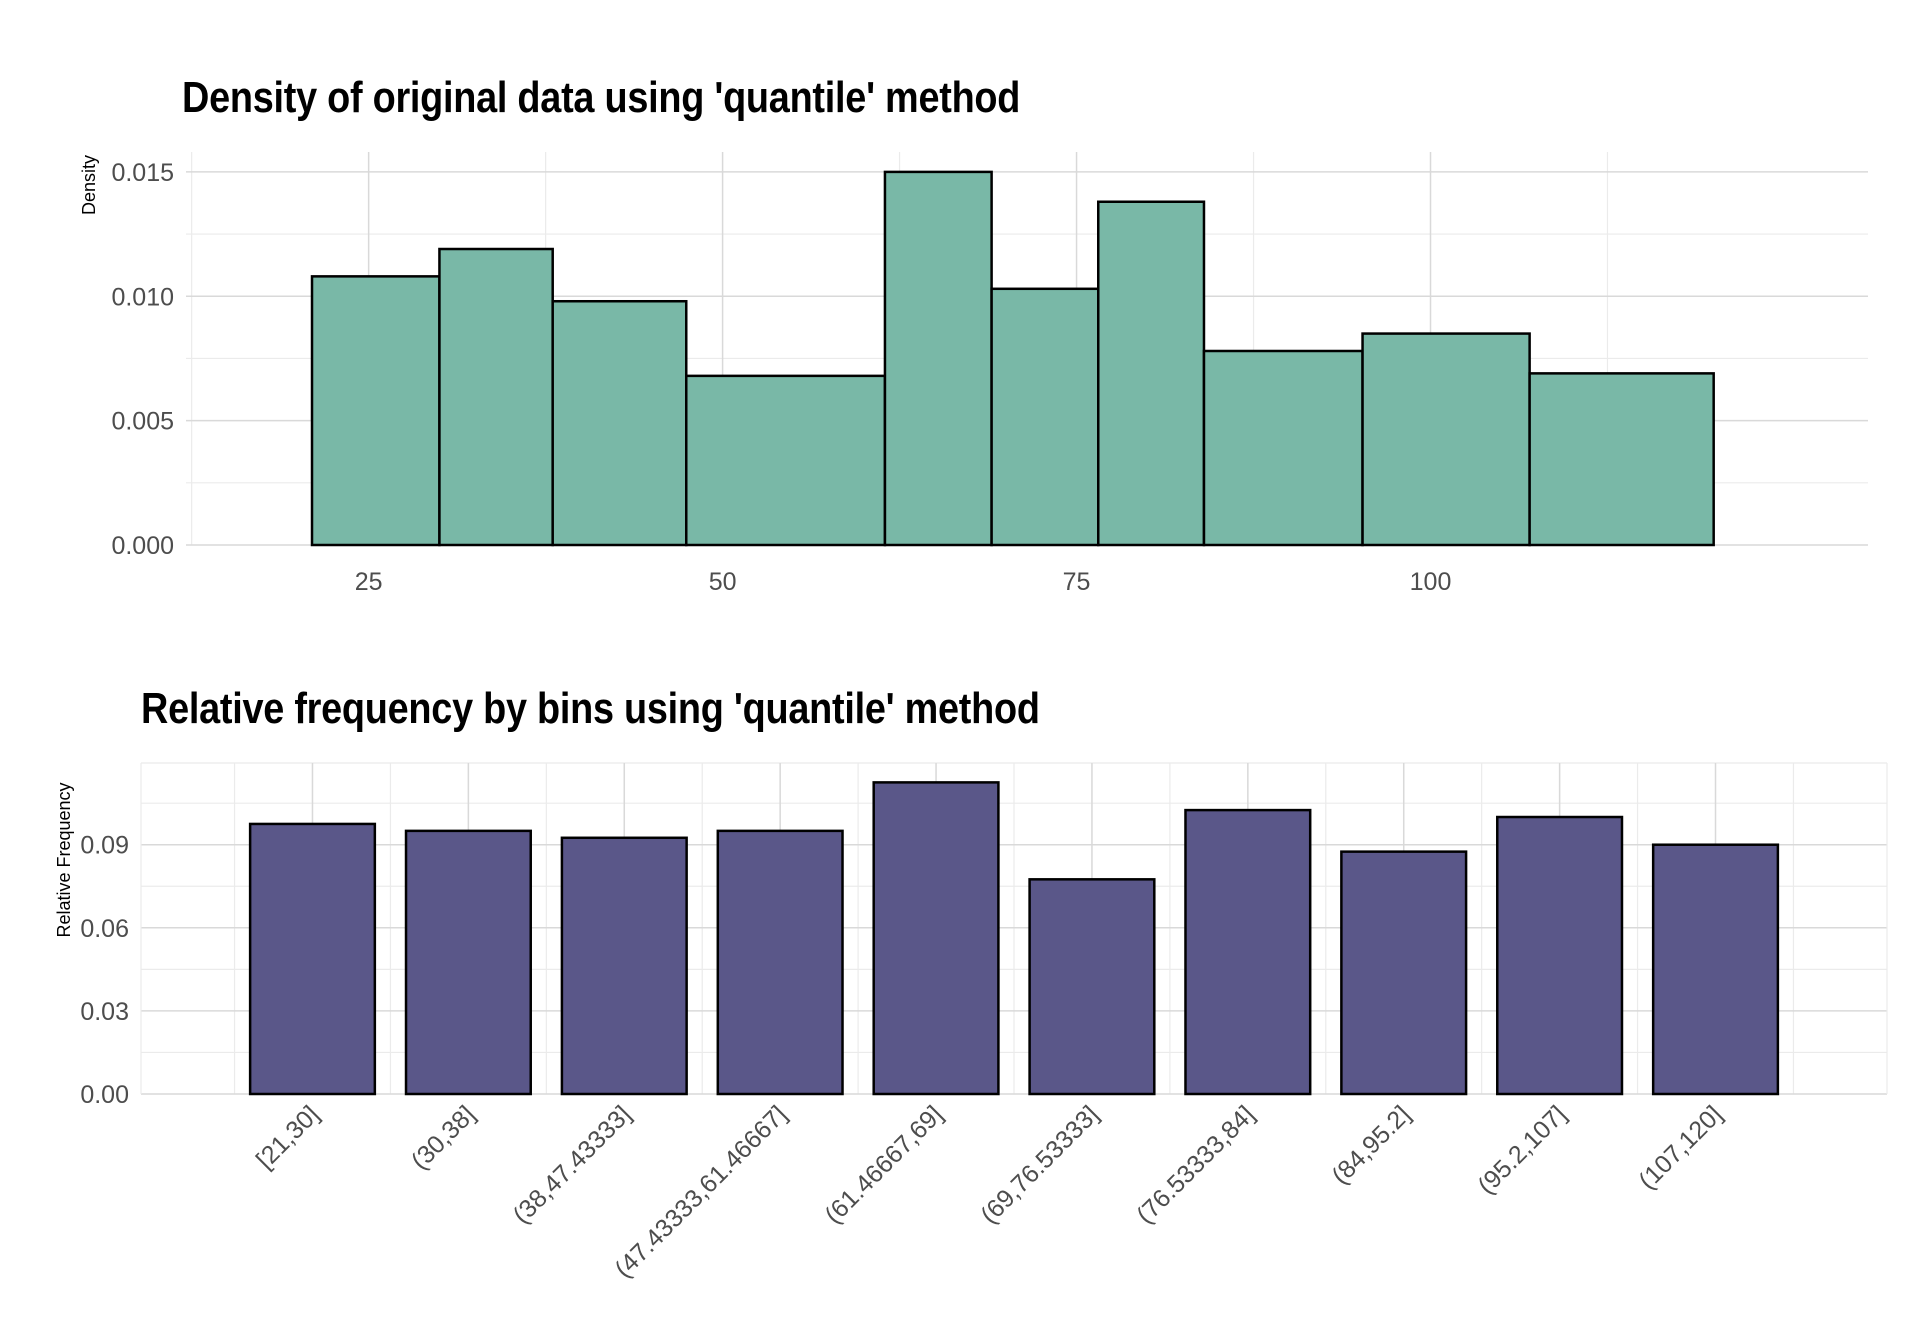 The width and height of the screenshot is (1920, 1344). I want to click on histogram-x-tick-label: 50, so click(723, 582).